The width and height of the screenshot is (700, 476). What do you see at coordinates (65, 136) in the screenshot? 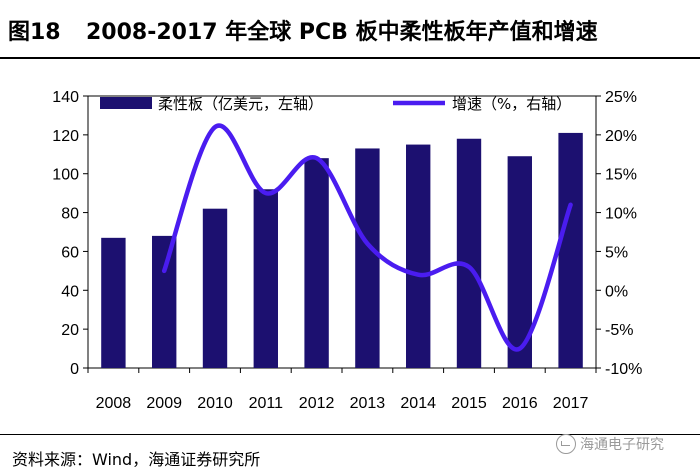
I see `left-axis-tick-label: 120` at bounding box center [65, 136].